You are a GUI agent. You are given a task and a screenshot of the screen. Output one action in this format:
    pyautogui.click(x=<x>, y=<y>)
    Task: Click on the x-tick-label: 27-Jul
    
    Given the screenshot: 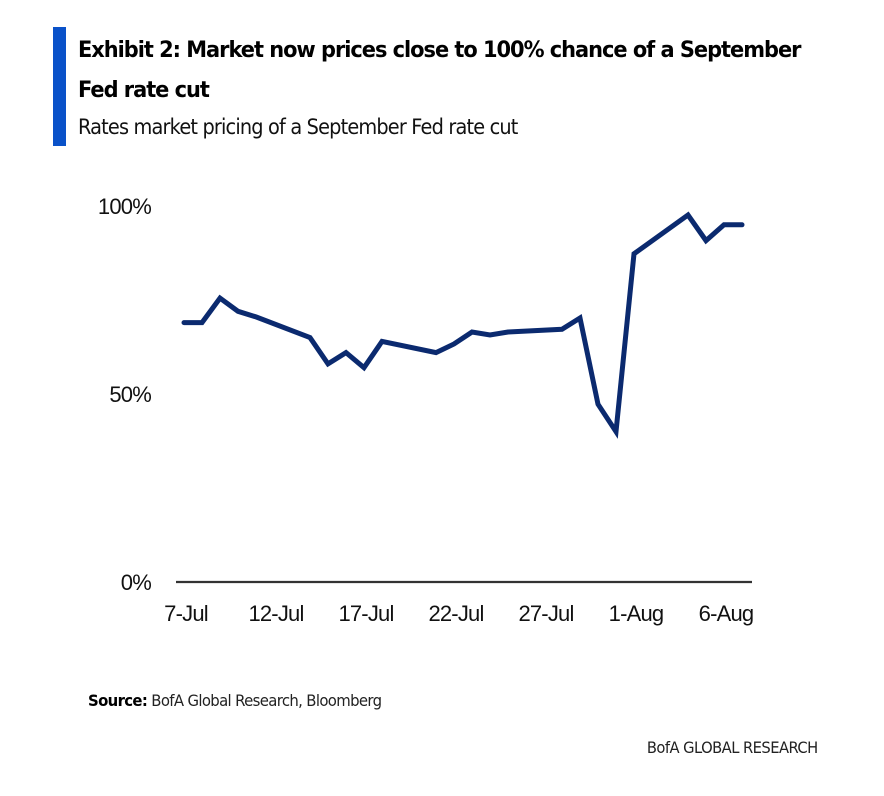 What is the action you would take?
    pyautogui.click(x=545, y=613)
    